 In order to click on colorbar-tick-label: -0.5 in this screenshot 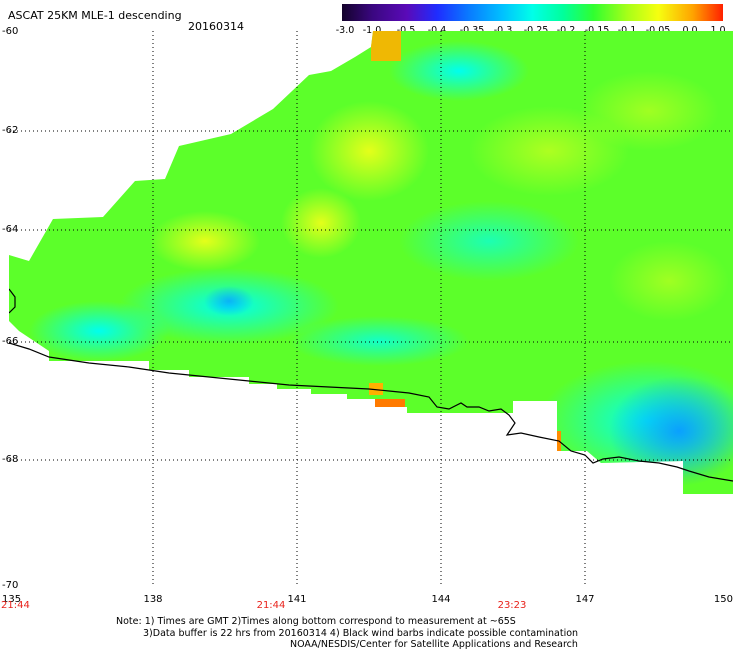, I will do `click(406, 30)`.